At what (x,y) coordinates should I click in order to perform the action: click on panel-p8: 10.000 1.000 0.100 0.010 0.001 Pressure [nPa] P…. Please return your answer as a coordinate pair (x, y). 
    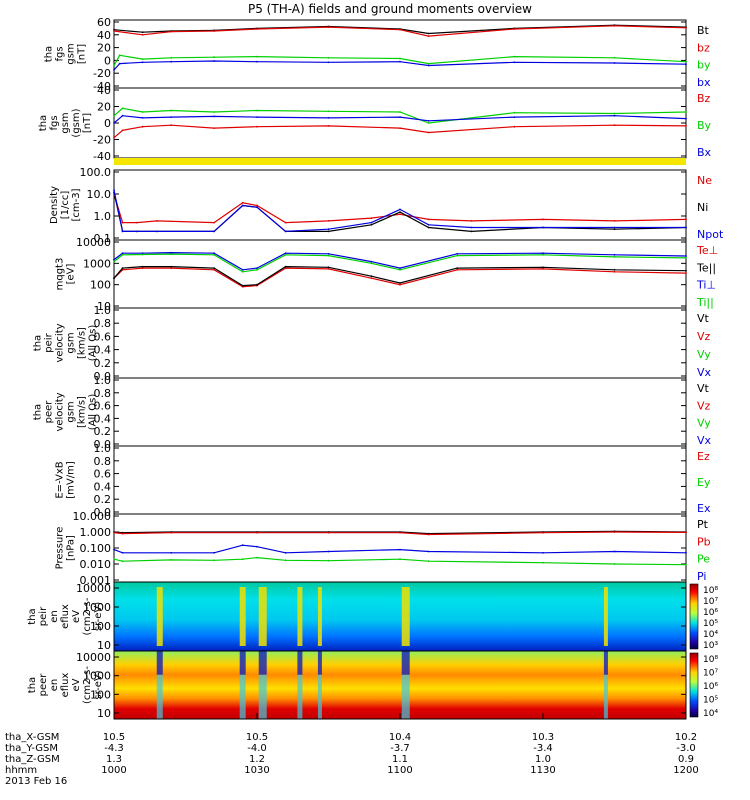
    Looking at the image, I should click on (383, 548).